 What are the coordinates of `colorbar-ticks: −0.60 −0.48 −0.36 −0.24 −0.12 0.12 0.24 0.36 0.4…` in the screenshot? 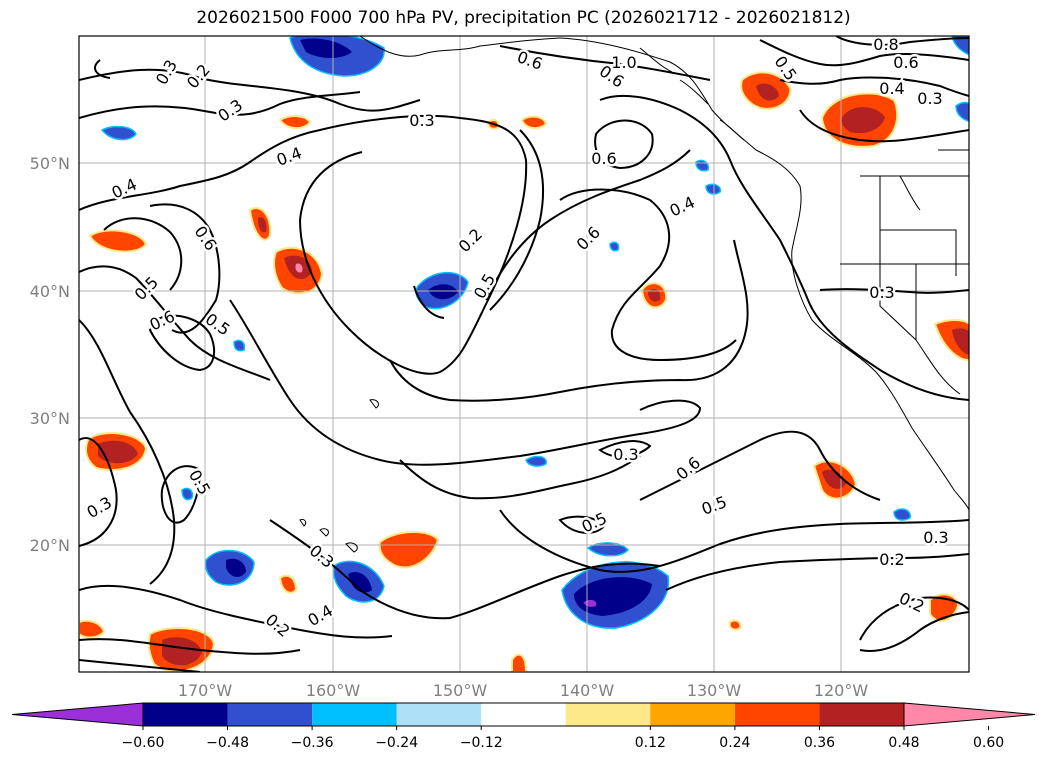 It's located at (563, 738).